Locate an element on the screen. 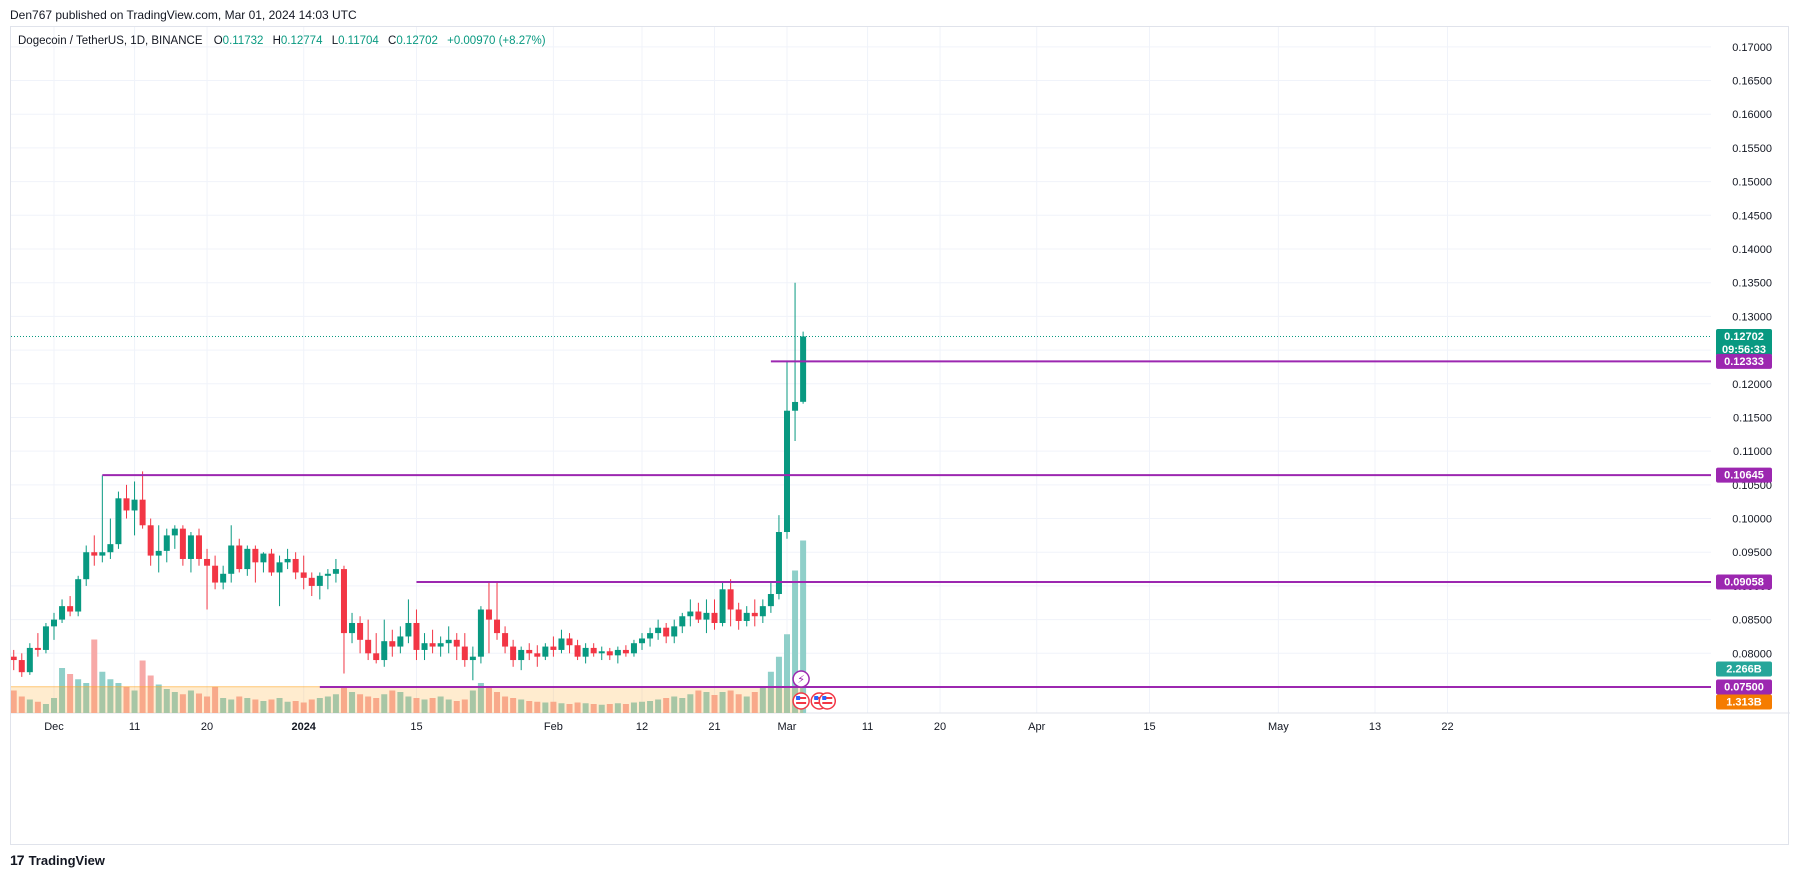 This screenshot has height=877, width=1794. y-tick-label: 0.16000 is located at coordinates (1752, 115).